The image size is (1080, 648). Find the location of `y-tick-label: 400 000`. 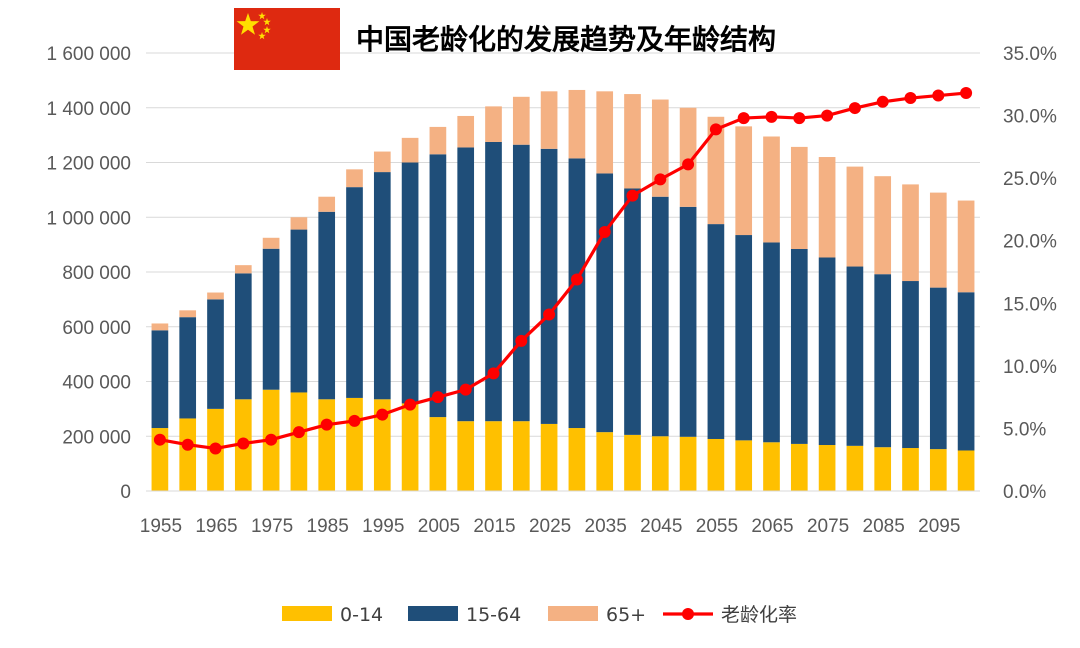

y-tick-label: 400 000 is located at coordinates (96, 383).